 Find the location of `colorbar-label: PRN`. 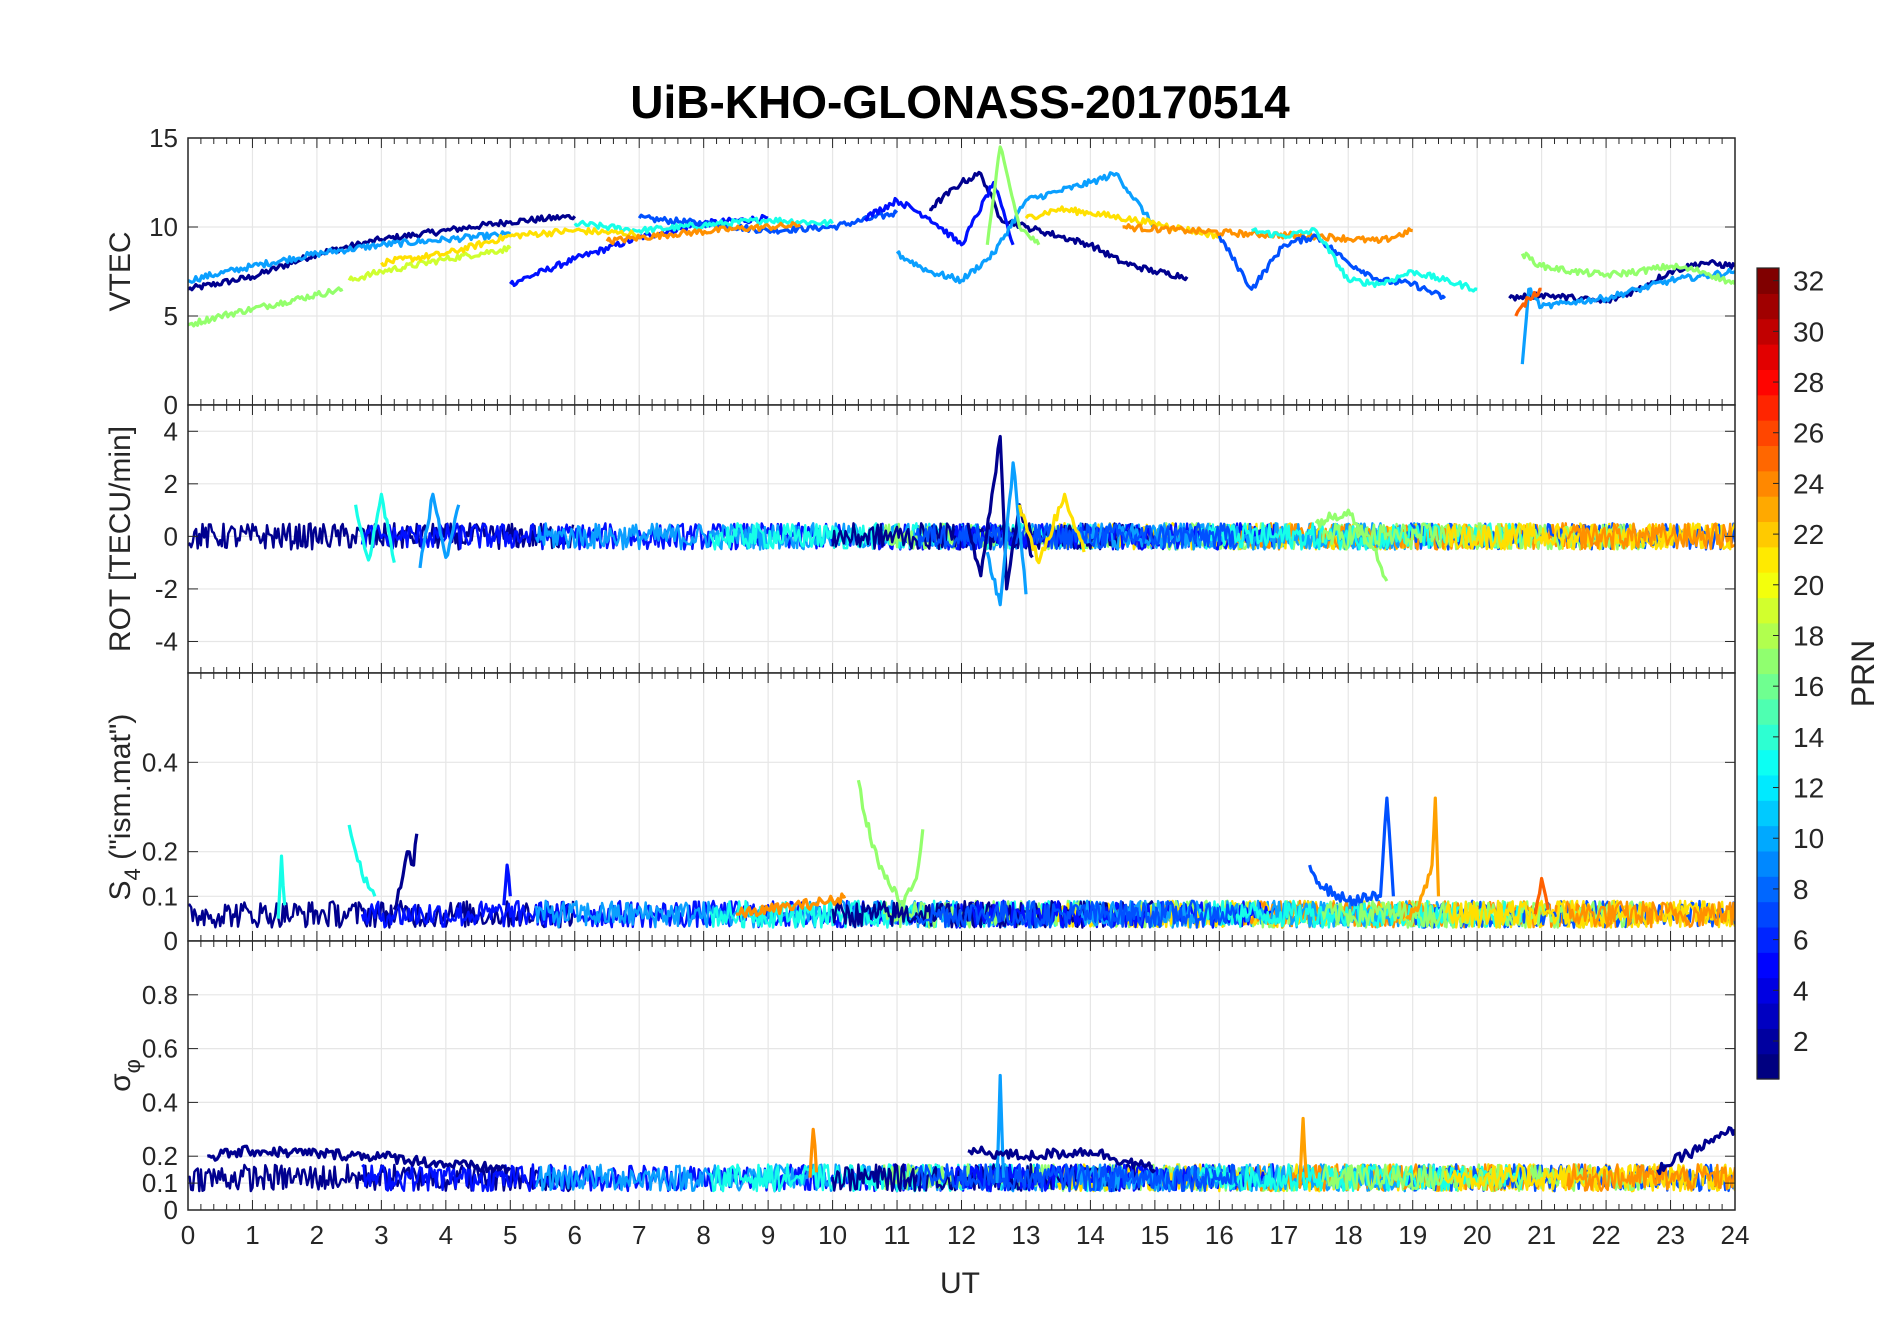

colorbar-label: PRN is located at coordinates (1863, 674).